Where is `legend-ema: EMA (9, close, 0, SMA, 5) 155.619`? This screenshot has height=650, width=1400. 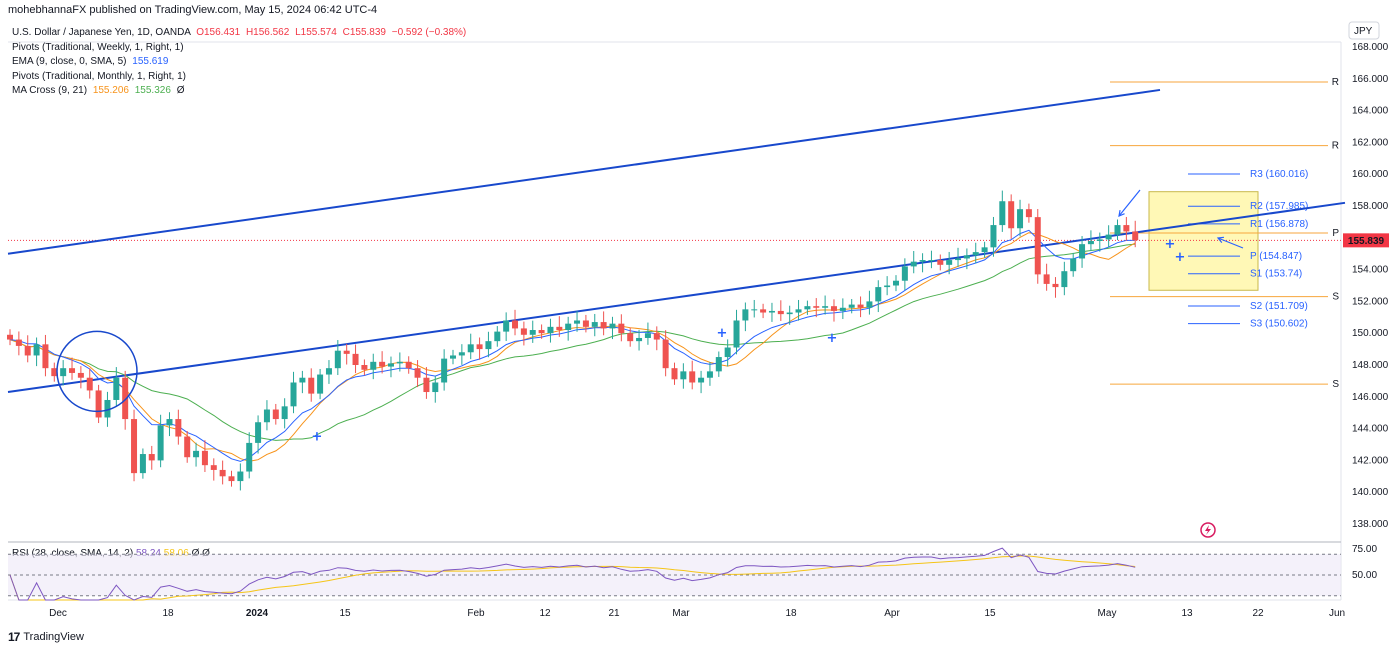 legend-ema: EMA (9, close, 0, SMA, 5) 155.619 is located at coordinates (239, 62).